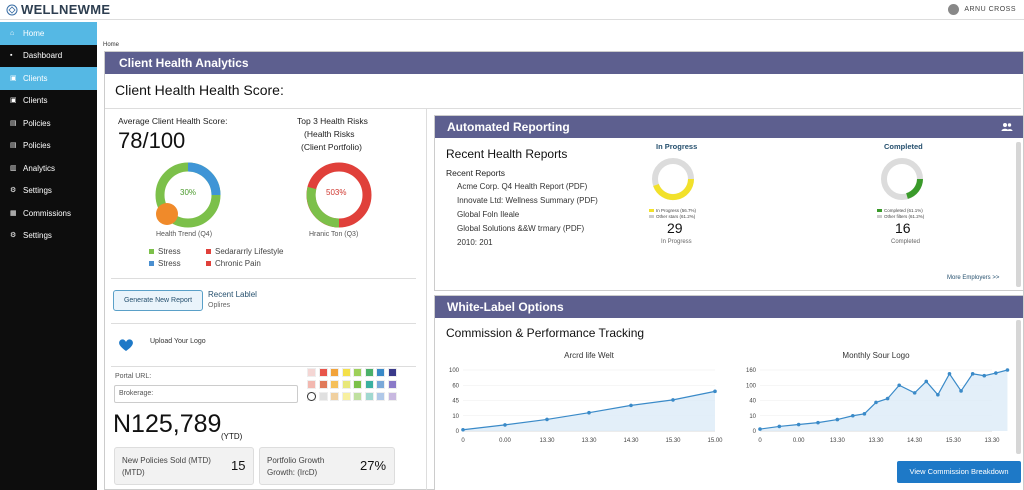 The width and height of the screenshot is (1024, 490). Describe the element at coordinates (13, 101) in the screenshot. I see `clients-icon: ▣` at that location.